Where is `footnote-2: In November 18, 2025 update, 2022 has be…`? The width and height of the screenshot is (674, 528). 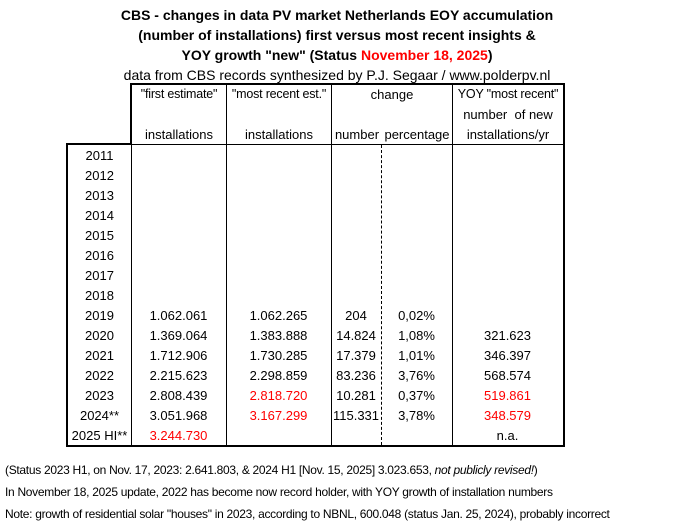 footnote-2: In November 18, 2025 update, 2022 has be… is located at coordinates (279, 492).